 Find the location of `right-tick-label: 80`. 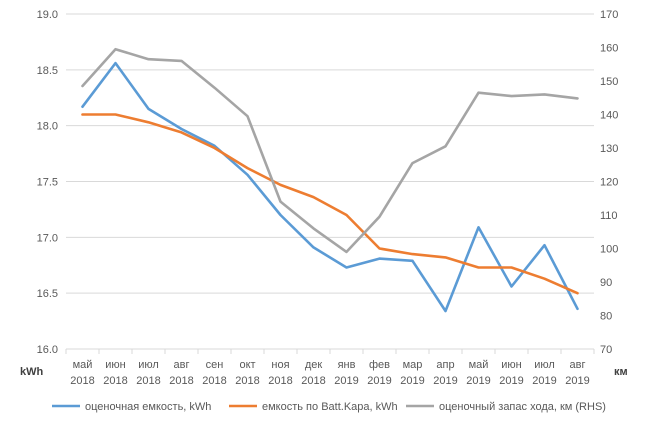

right-tick-label: 80 is located at coordinates (606, 317).